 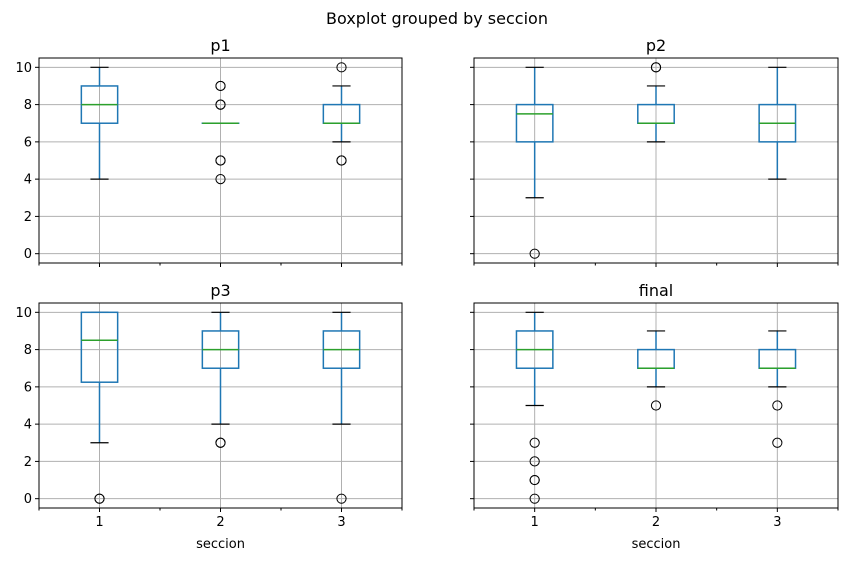 I want to click on subplot-title: final, so click(x=656, y=290).